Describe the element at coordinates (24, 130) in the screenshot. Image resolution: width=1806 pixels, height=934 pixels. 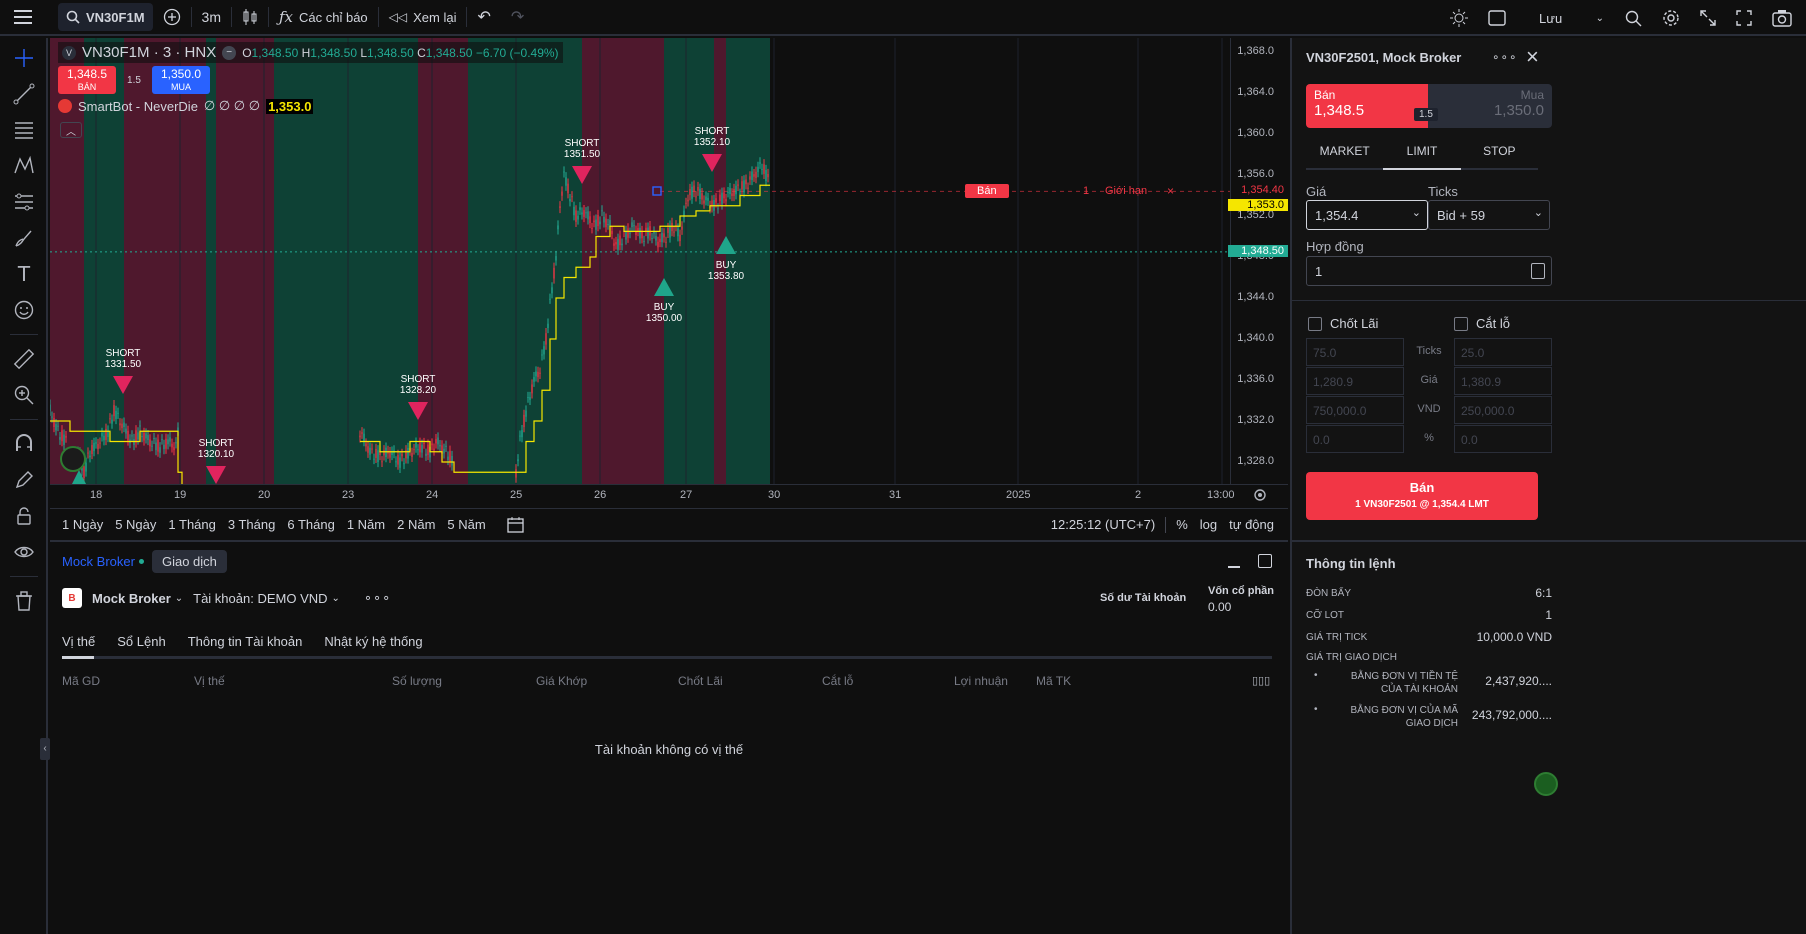
I see `fib-icon` at that location.